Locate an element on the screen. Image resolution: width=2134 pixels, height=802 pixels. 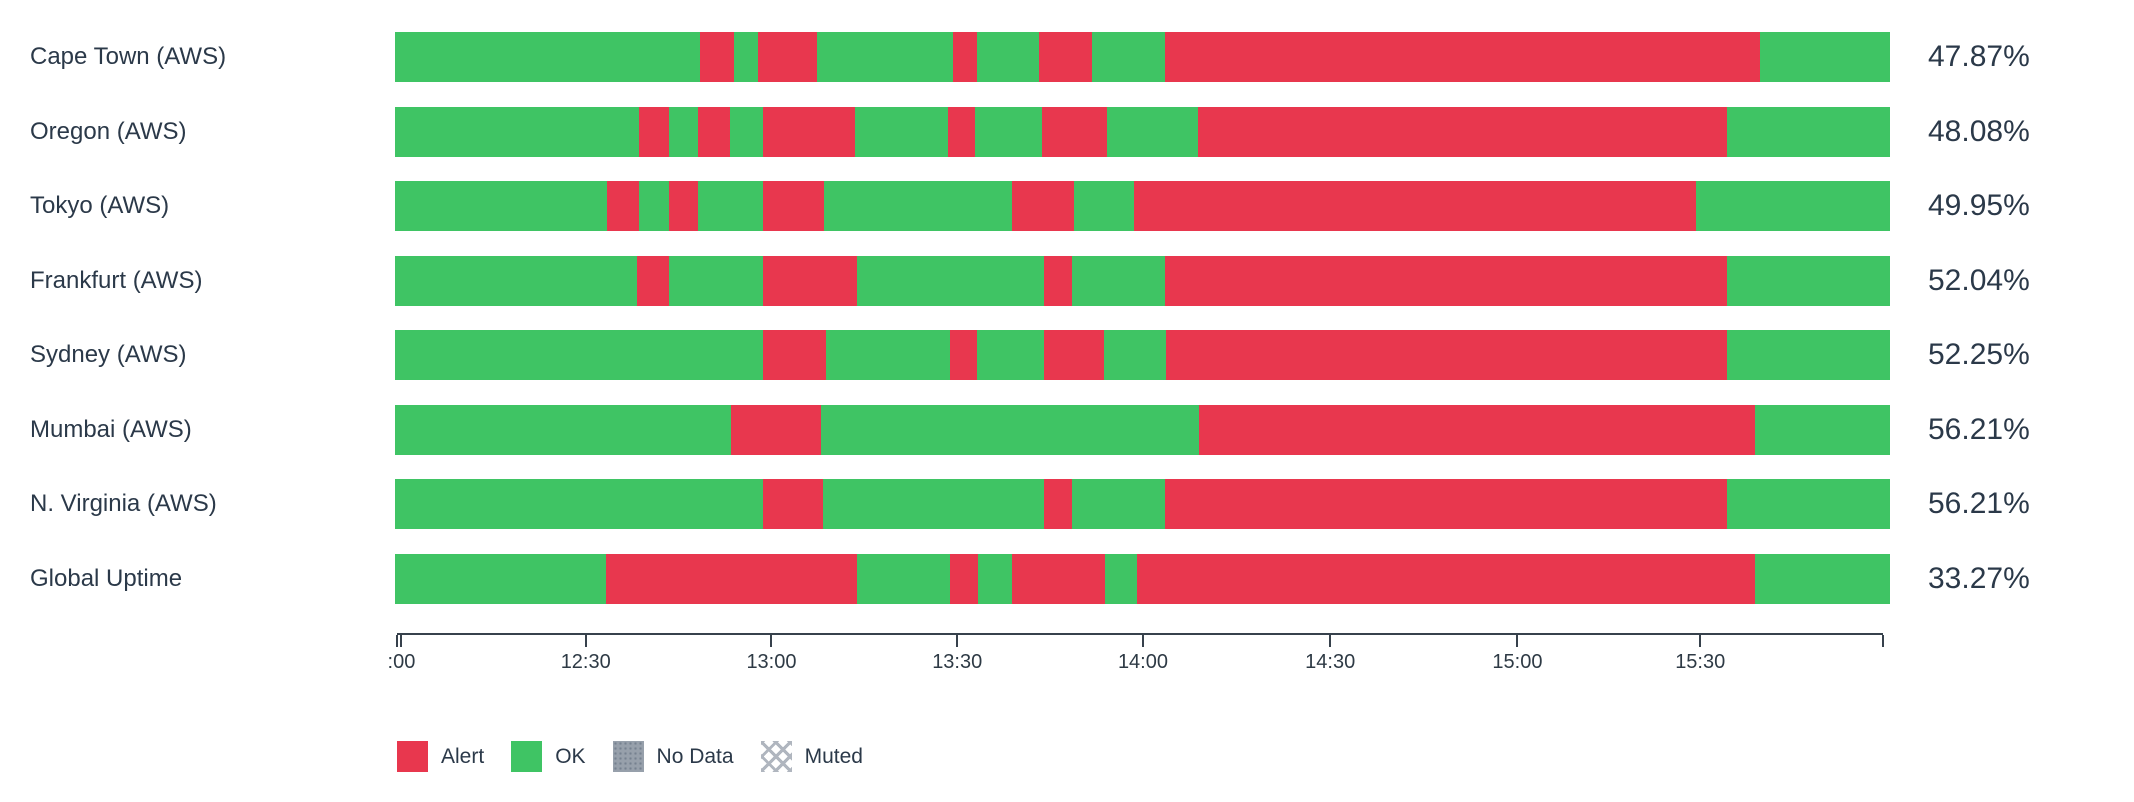
legend-item-muted: Muted is located at coordinates (811, 756).